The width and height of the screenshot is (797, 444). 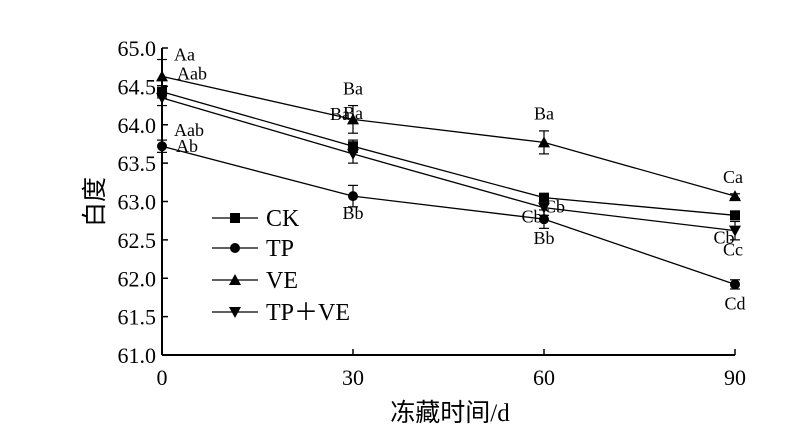 I want to click on legend-label: CK, so click(x=283, y=219).